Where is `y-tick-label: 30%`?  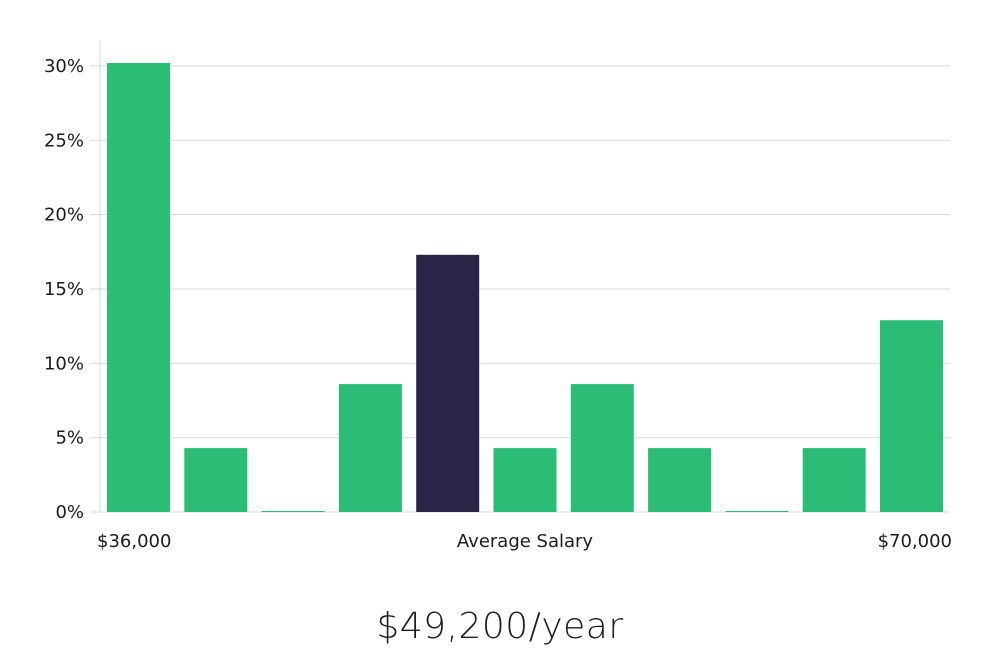 y-tick-label: 30% is located at coordinates (64, 66).